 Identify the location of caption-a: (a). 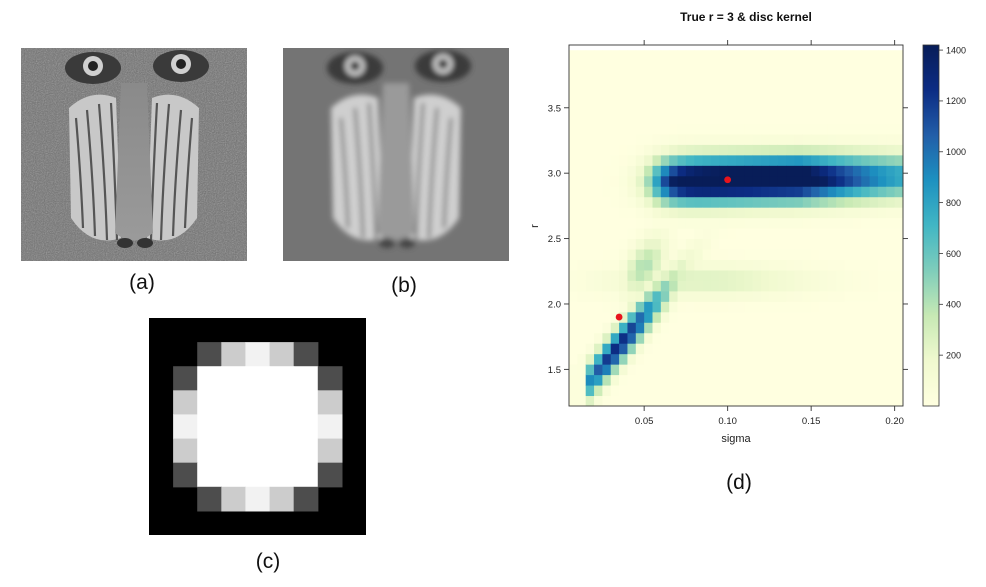
(142, 282).